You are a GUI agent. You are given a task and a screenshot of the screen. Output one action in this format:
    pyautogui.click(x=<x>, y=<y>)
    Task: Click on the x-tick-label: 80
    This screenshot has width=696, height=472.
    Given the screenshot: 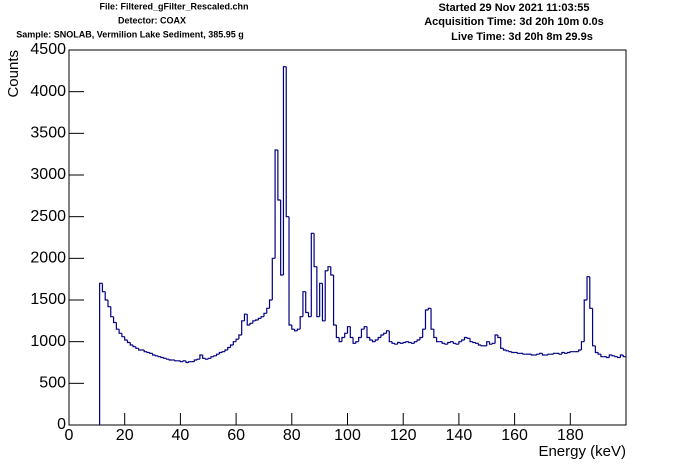 What is the action you would take?
    pyautogui.click(x=292, y=435)
    